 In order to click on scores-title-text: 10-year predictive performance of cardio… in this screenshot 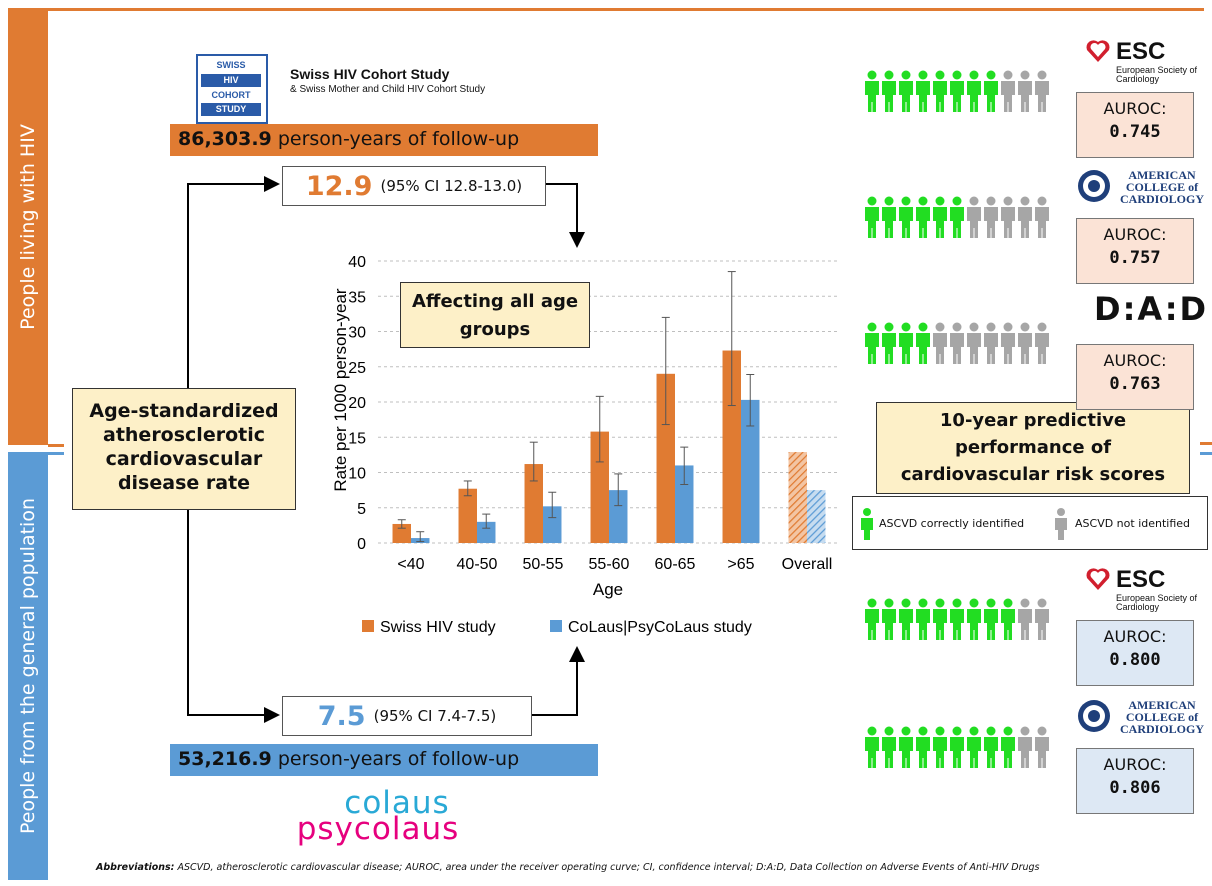, I will do `click(1033, 447)`.